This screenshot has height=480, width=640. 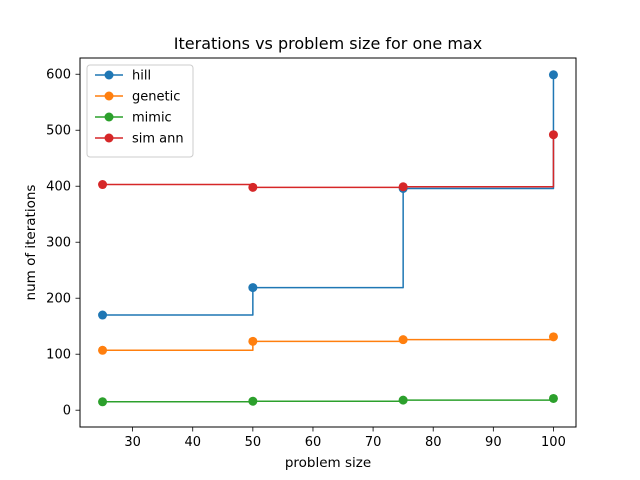 What do you see at coordinates (328, 161) in the screenshot?
I see `series-sim-ann` at bounding box center [328, 161].